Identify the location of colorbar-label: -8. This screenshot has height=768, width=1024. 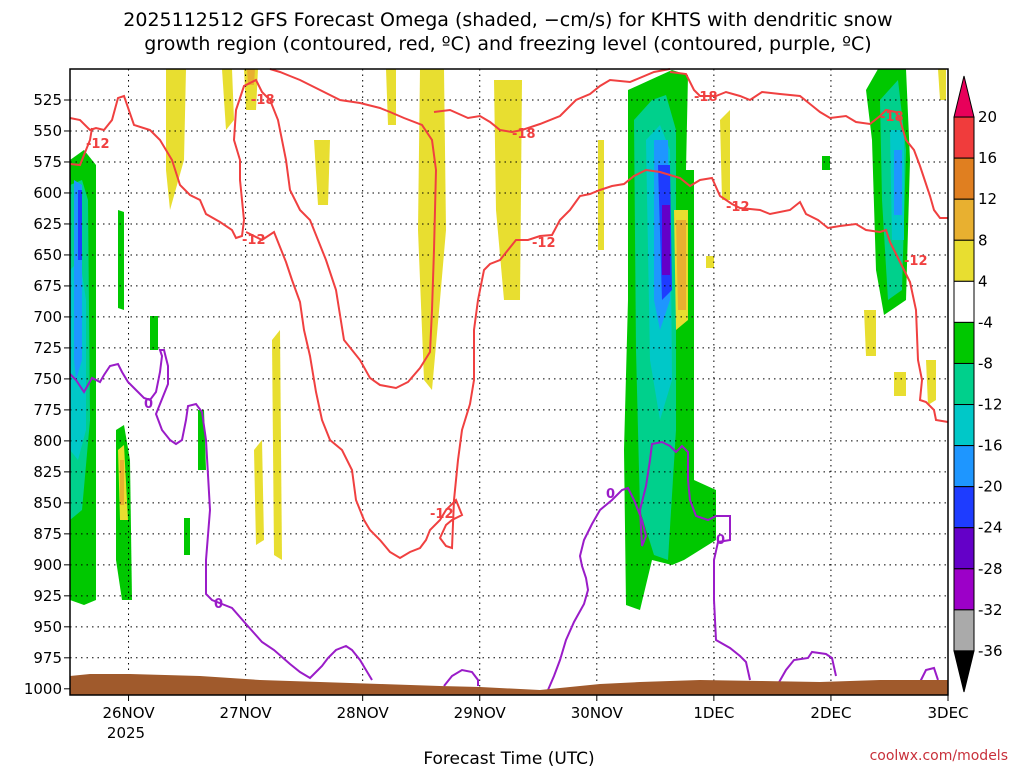
(985, 363).